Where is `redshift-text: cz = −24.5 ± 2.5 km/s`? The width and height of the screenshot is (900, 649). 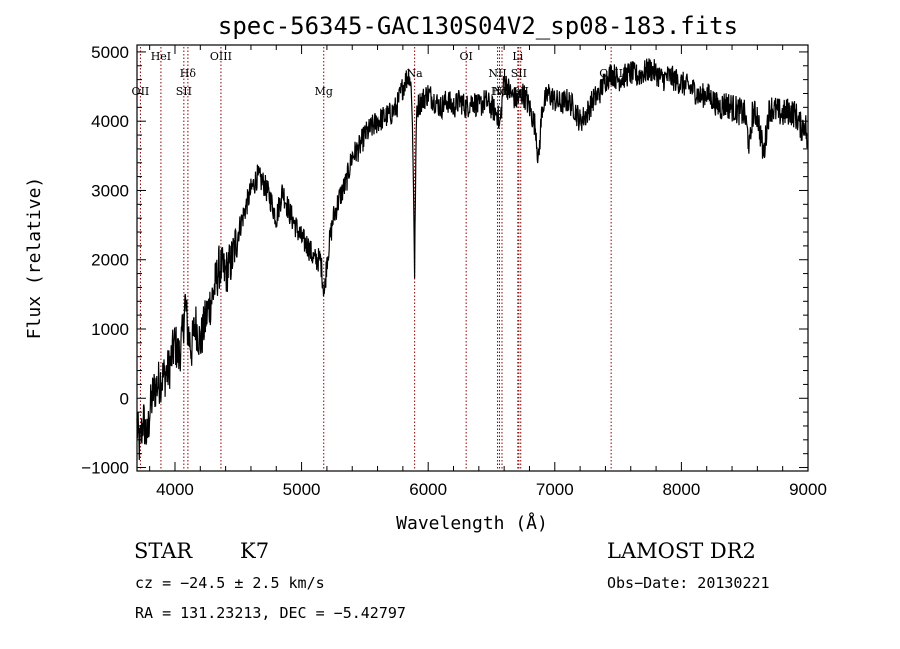 redshift-text: cz = −24.5 ± 2.5 km/s is located at coordinates (230, 583).